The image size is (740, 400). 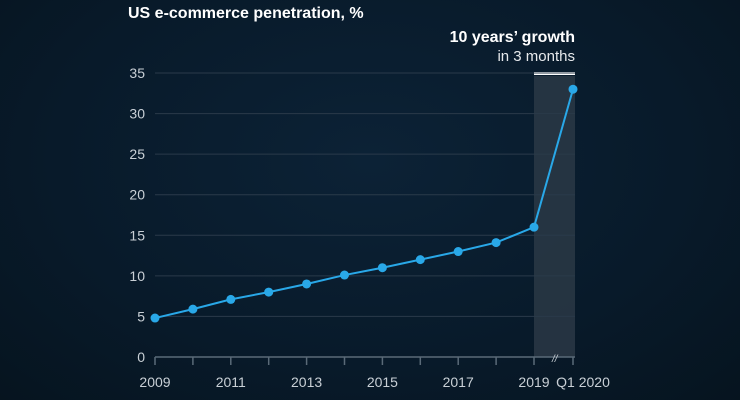 I want to click on y-tick-label: 15, so click(x=137, y=235).